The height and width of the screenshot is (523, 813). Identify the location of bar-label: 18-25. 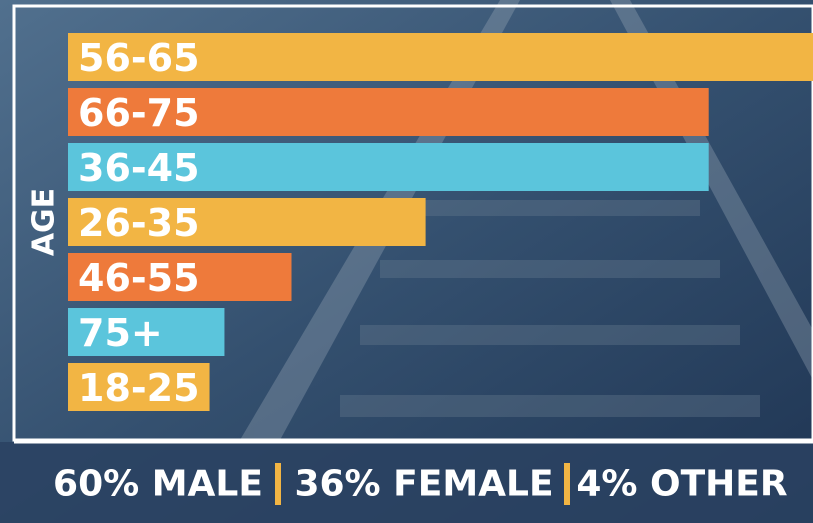
(139, 388).